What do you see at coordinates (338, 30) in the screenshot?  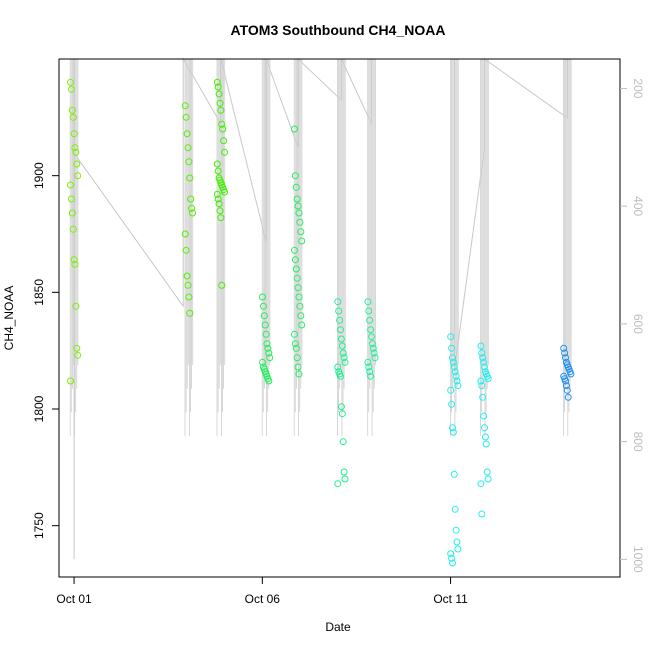 I see `chart-title: ATOM3 Southbound CH4_NOAA` at bounding box center [338, 30].